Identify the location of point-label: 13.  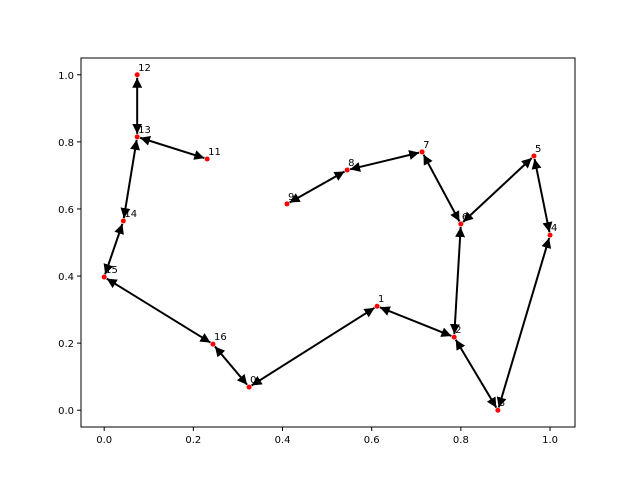
(144, 130).